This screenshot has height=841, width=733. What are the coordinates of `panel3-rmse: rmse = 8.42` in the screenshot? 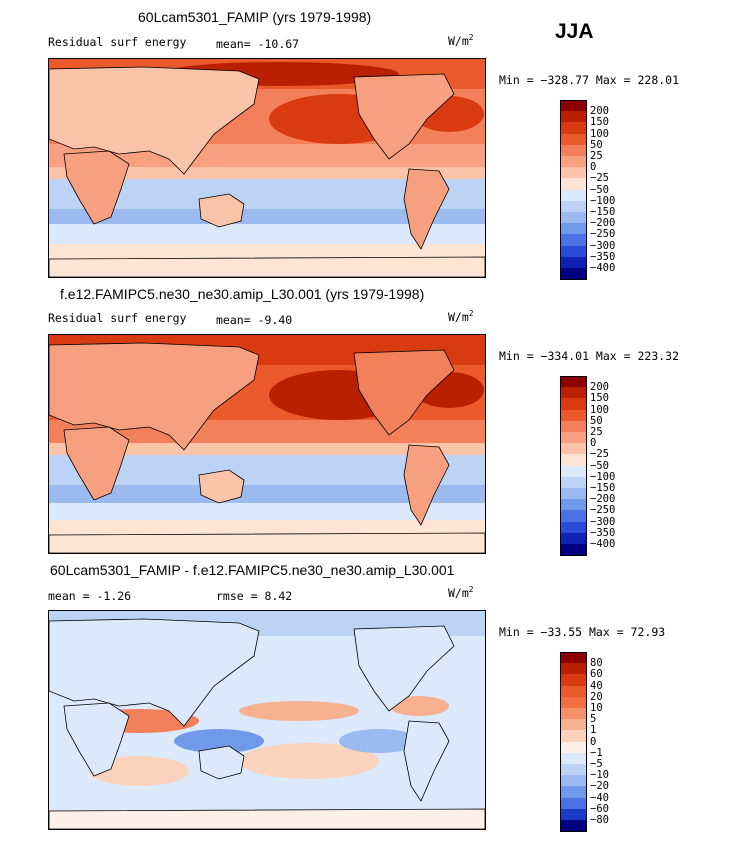 It's located at (254, 596).